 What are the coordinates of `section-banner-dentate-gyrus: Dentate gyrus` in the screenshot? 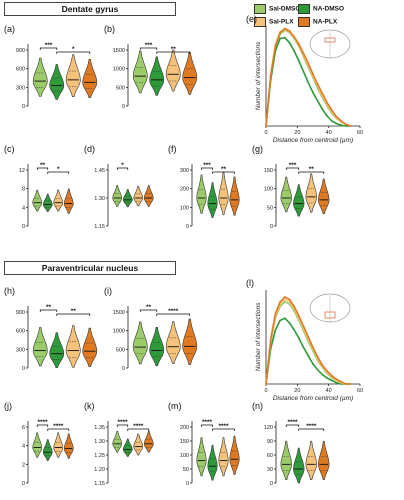 It's located at (90, 9).